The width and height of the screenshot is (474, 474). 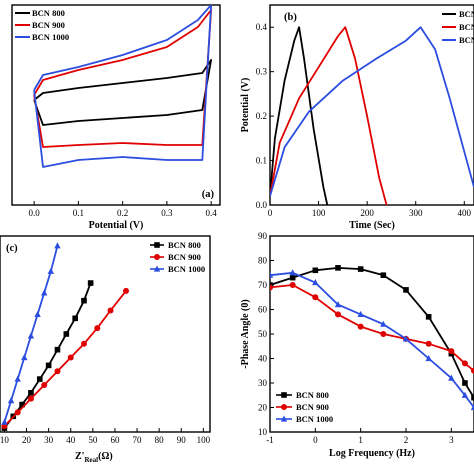 I want to click on x-axis-label: Z'Real(Ω), so click(x=94, y=457).